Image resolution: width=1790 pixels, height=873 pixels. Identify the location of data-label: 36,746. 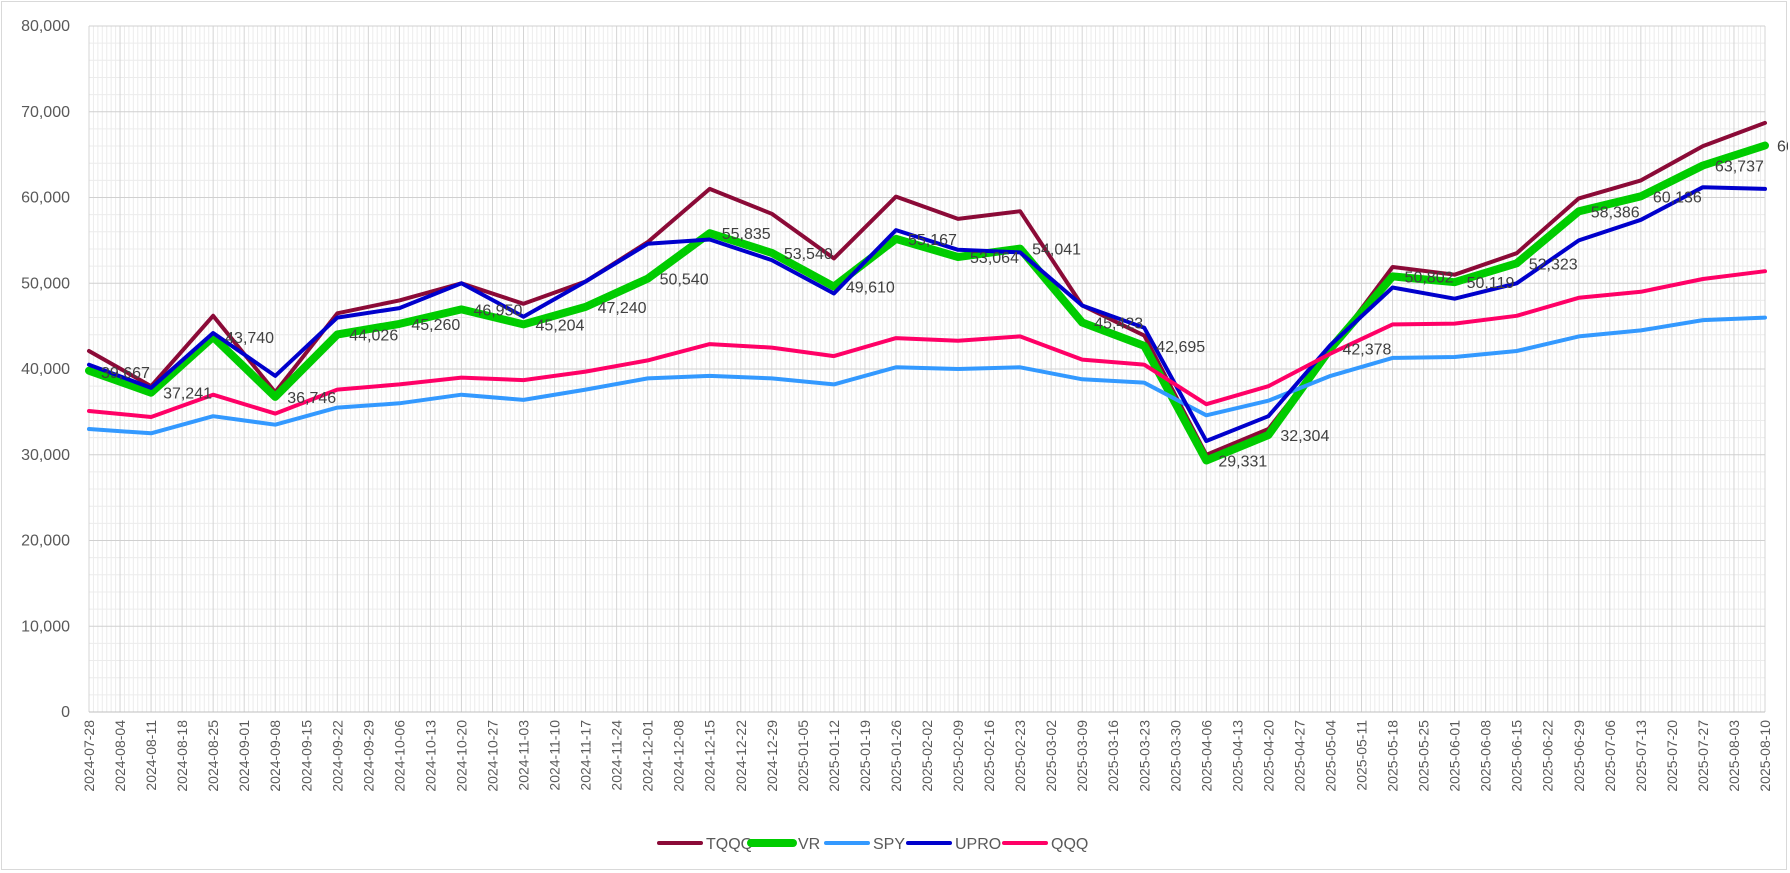
(311, 398).